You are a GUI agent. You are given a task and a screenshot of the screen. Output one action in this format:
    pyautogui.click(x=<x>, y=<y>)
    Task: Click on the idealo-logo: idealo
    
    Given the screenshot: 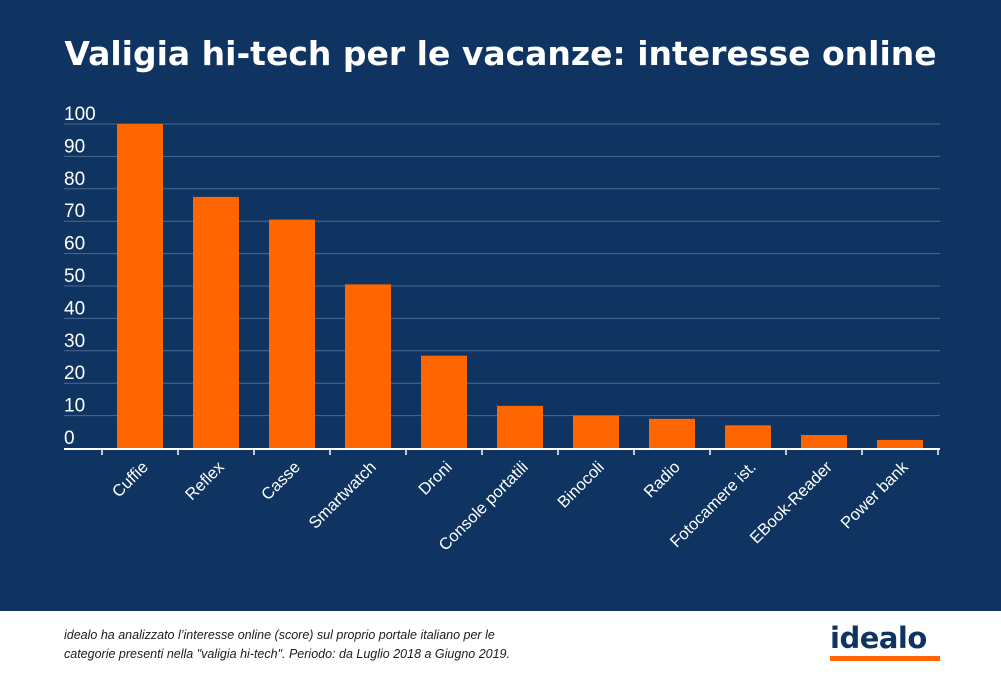 What is the action you would take?
    pyautogui.click(x=886, y=640)
    